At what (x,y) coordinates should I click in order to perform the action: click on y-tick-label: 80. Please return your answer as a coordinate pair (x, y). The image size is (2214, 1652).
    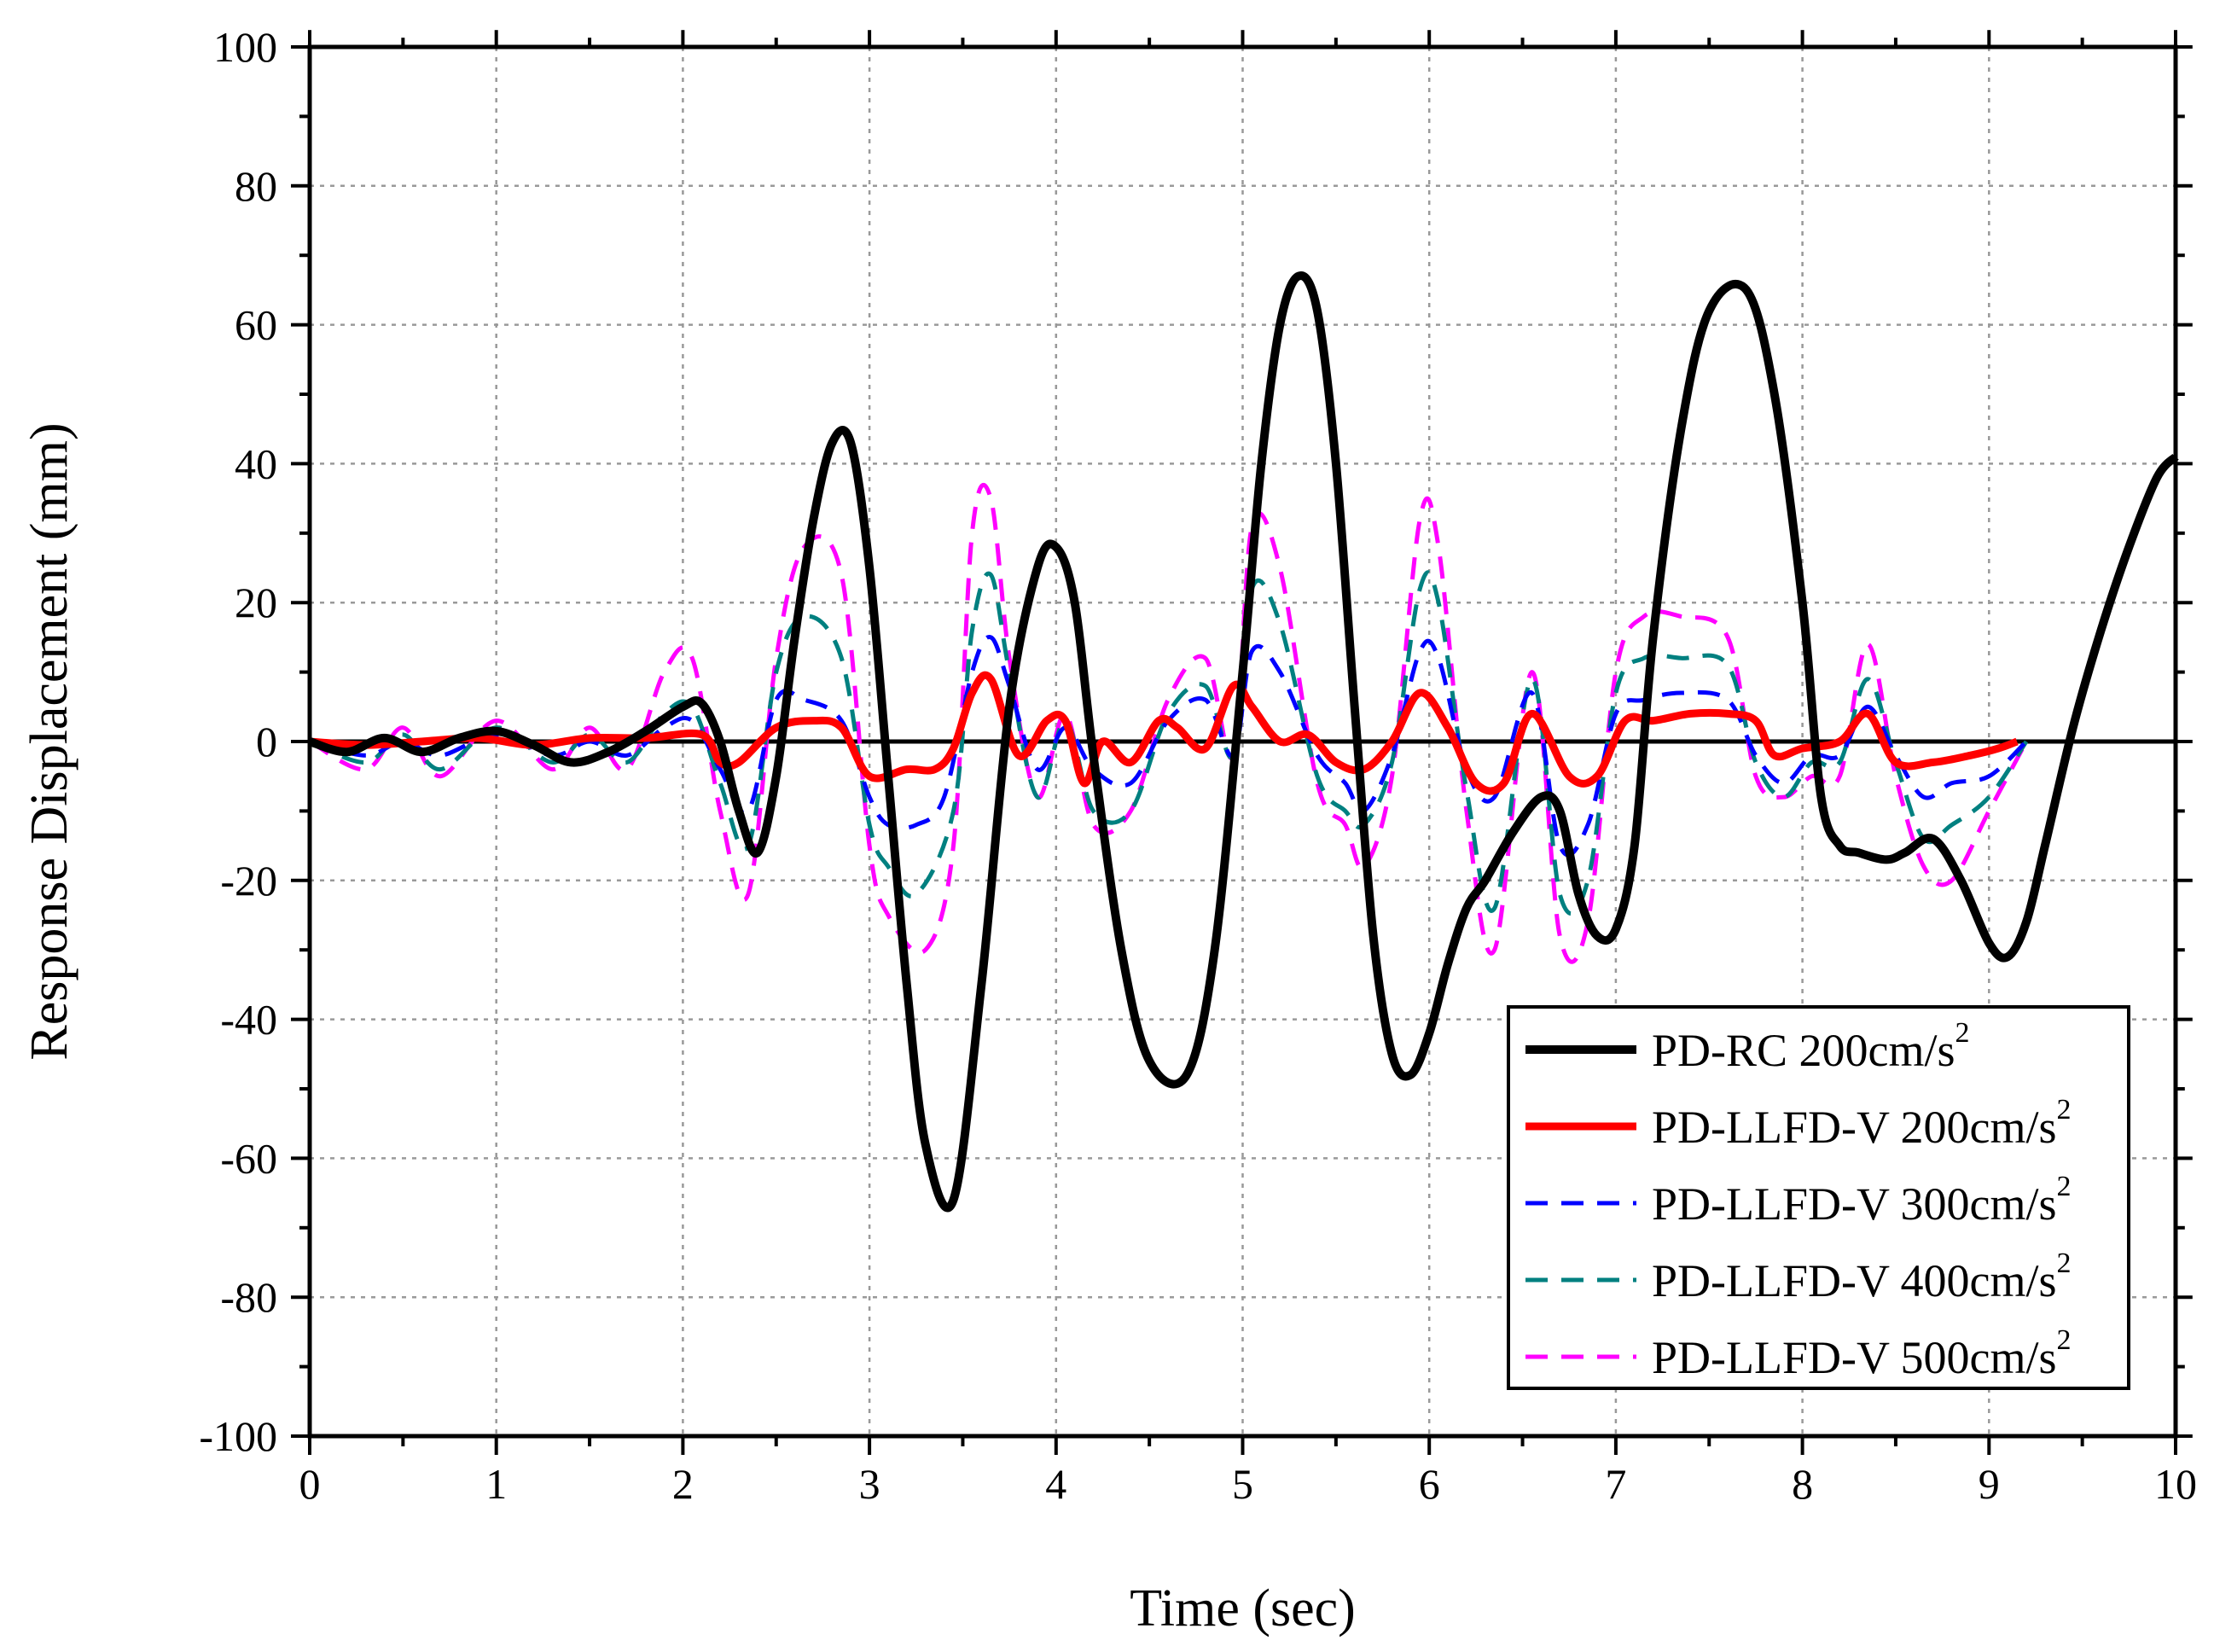
    Looking at the image, I should click on (256, 186).